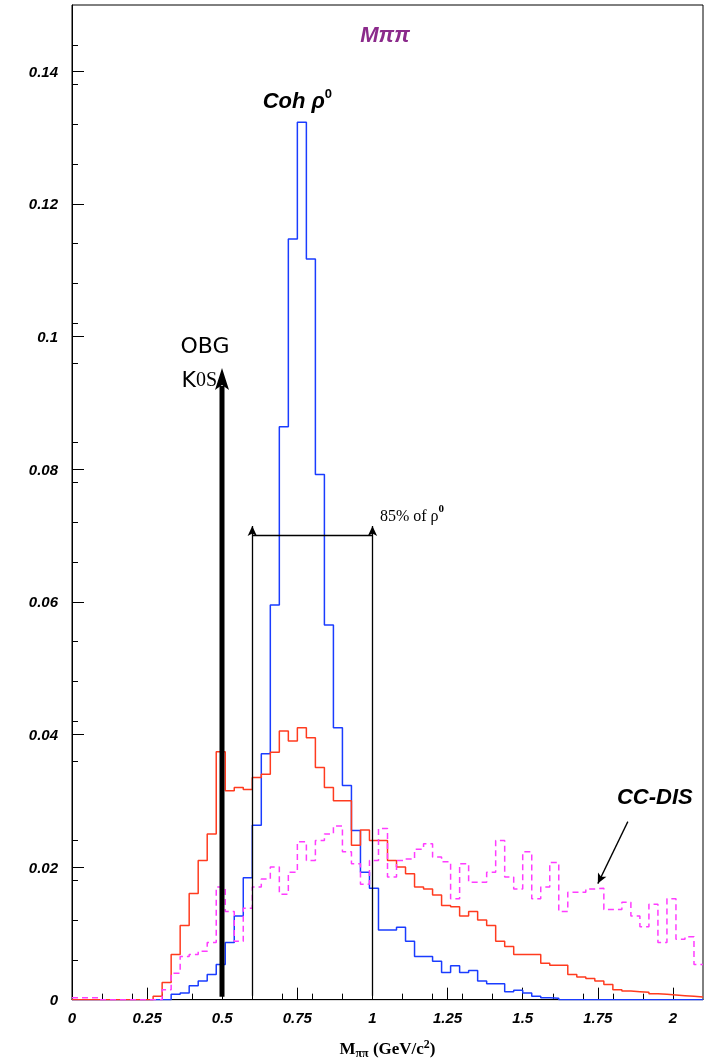 The height and width of the screenshot is (1064, 705). What do you see at coordinates (222, 1017) in the screenshot?
I see `x-tick-label: 0.5` at bounding box center [222, 1017].